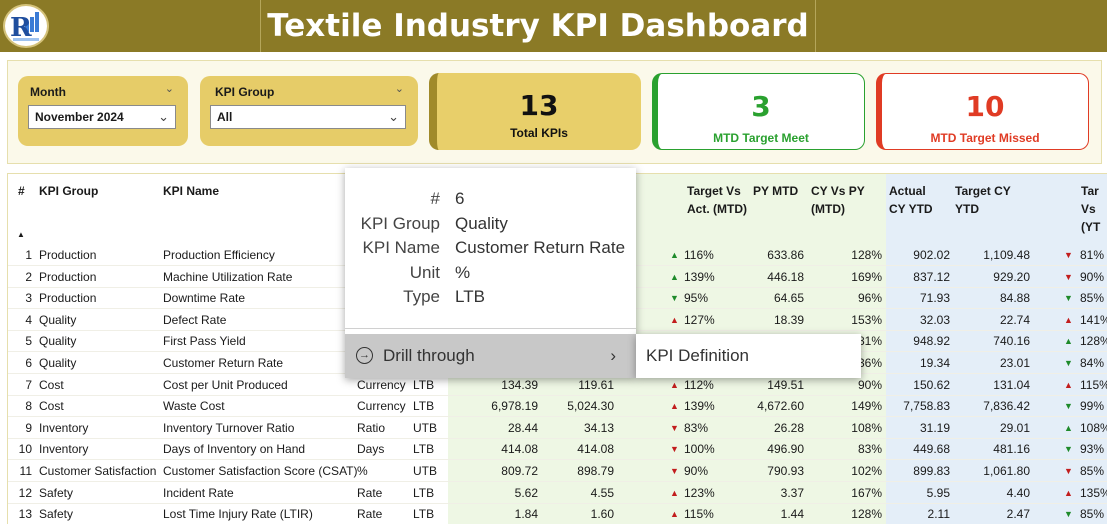 The width and height of the screenshot is (1107, 524). Describe the element at coordinates (21, 191) in the screenshot. I see `col-header-num: #` at that location.